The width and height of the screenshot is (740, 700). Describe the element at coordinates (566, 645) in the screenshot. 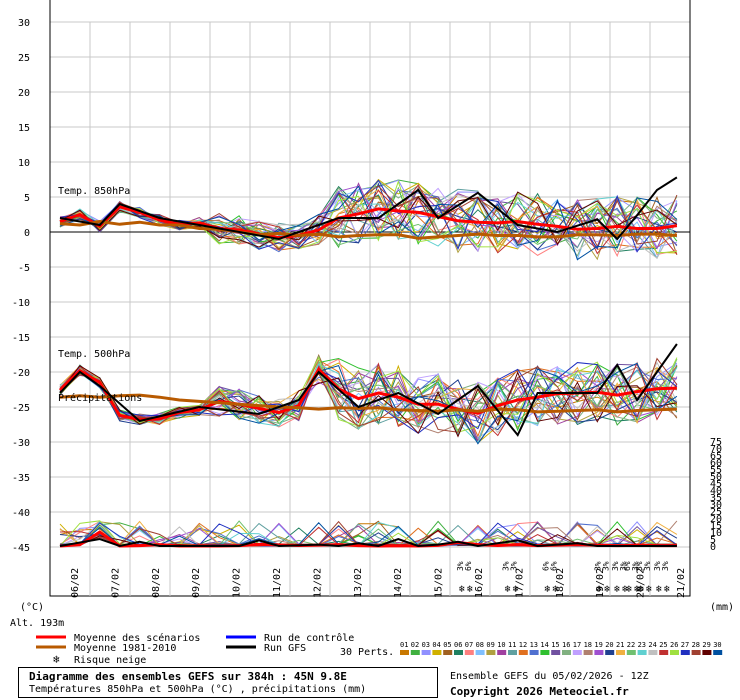

I see `pert-number-label: 16` at that location.